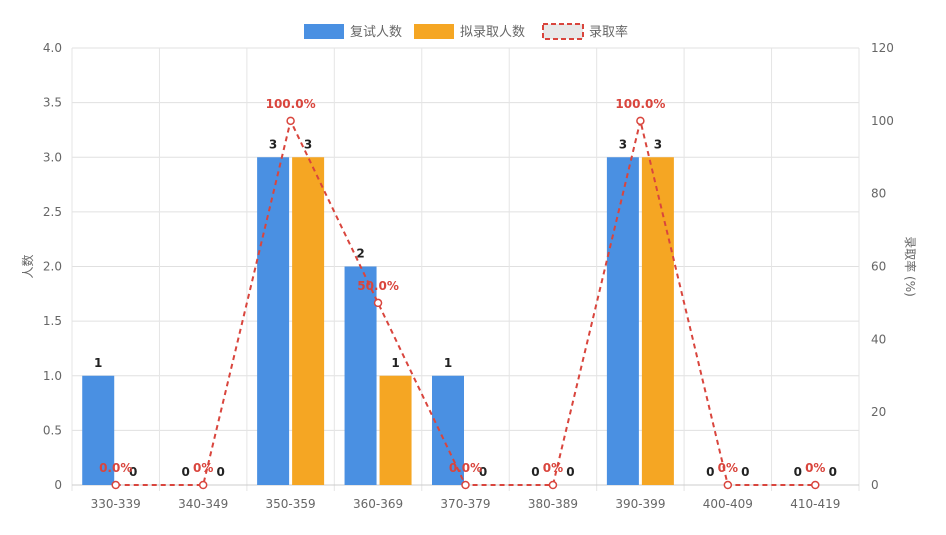 Image resolution: width=946 pixels, height=535 pixels. I want to click on legend-label: 复试人数, so click(376, 32).